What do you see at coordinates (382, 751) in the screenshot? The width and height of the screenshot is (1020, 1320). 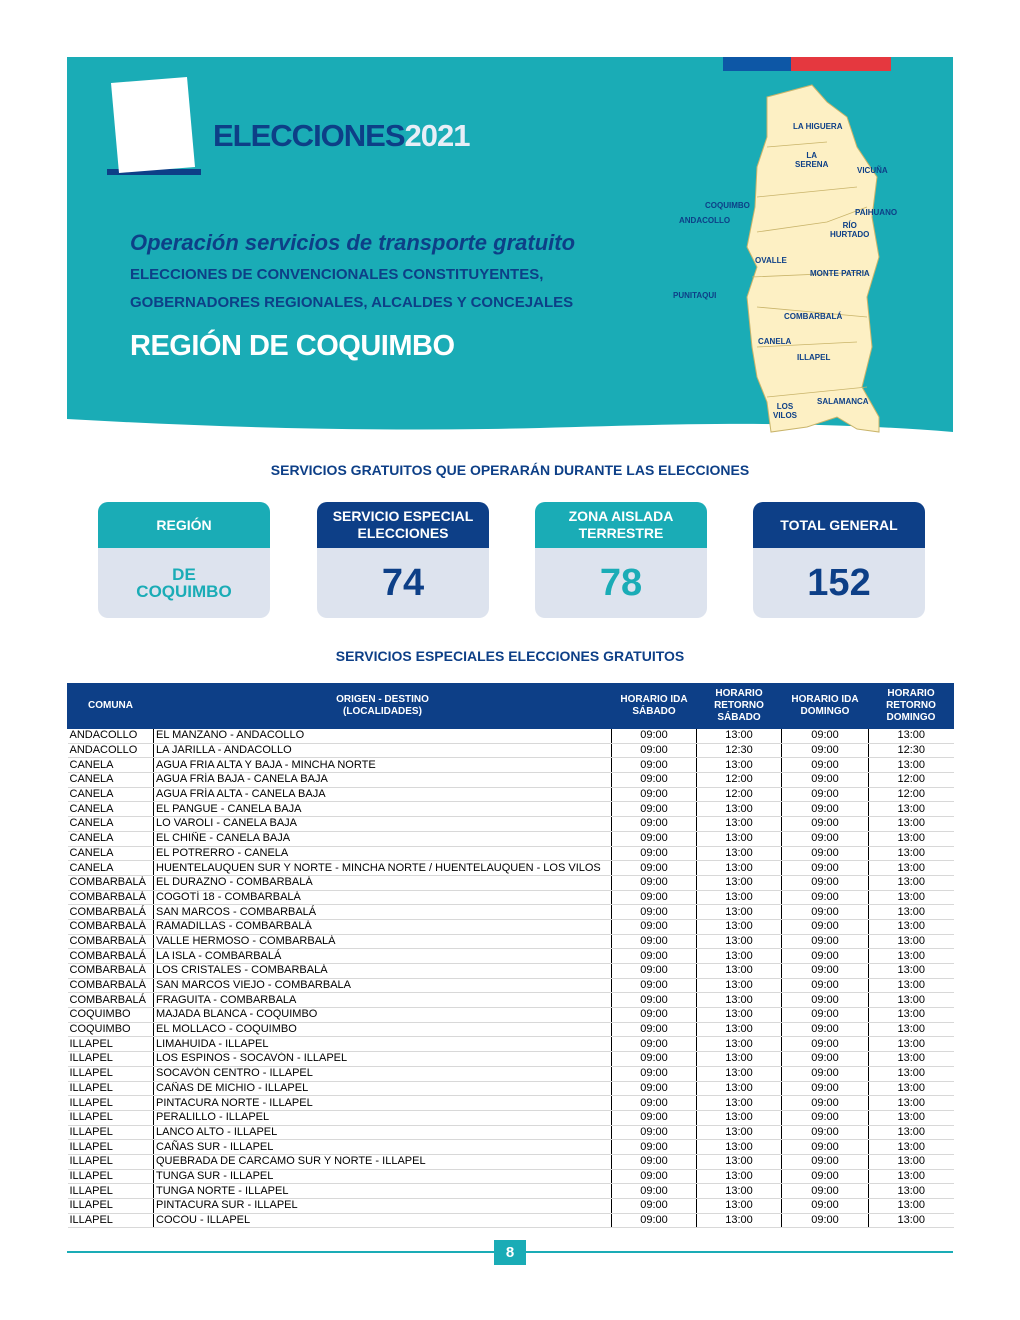 I see `table-cell: LA JARILLA - ANDACOLLO` at bounding box center [382, 751].